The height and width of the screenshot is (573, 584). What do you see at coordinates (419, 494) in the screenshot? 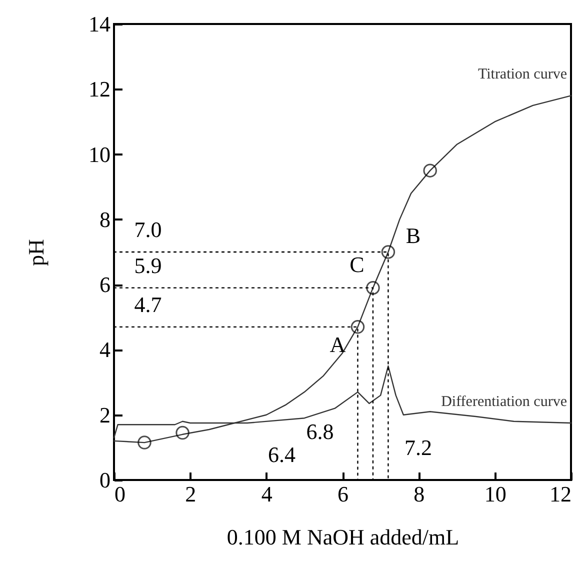
I see `x-tick-label: 8` at bounding box center [419, 494].